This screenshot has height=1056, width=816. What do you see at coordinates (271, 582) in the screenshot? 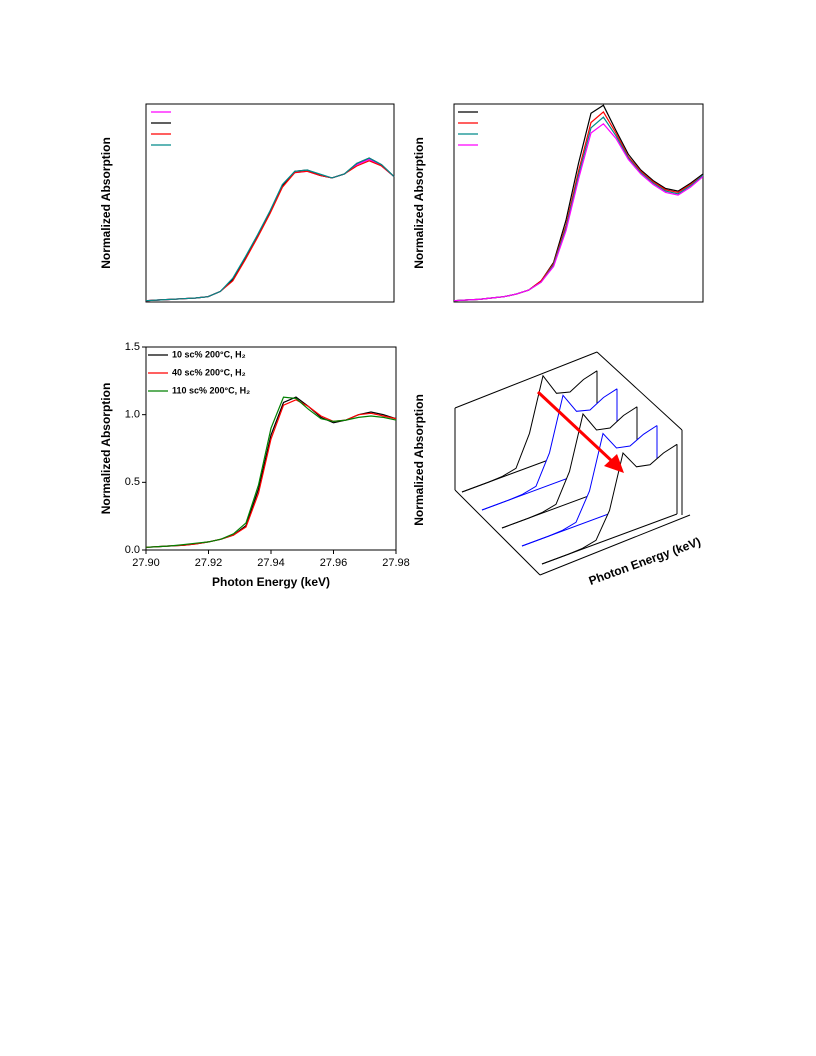
I see `x-axis-title: Photon Energy (keV)` at bounding box center [271, 582].